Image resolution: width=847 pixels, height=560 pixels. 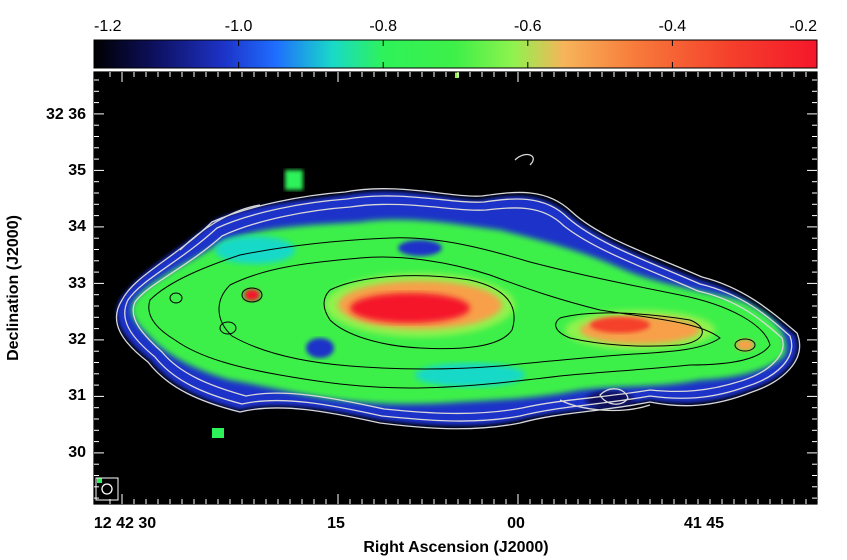 What do you see at coordinates (528, 26) in the screenshot?
I see `colorbar-tick-label: -0.6` at bounding box center [528, 26].